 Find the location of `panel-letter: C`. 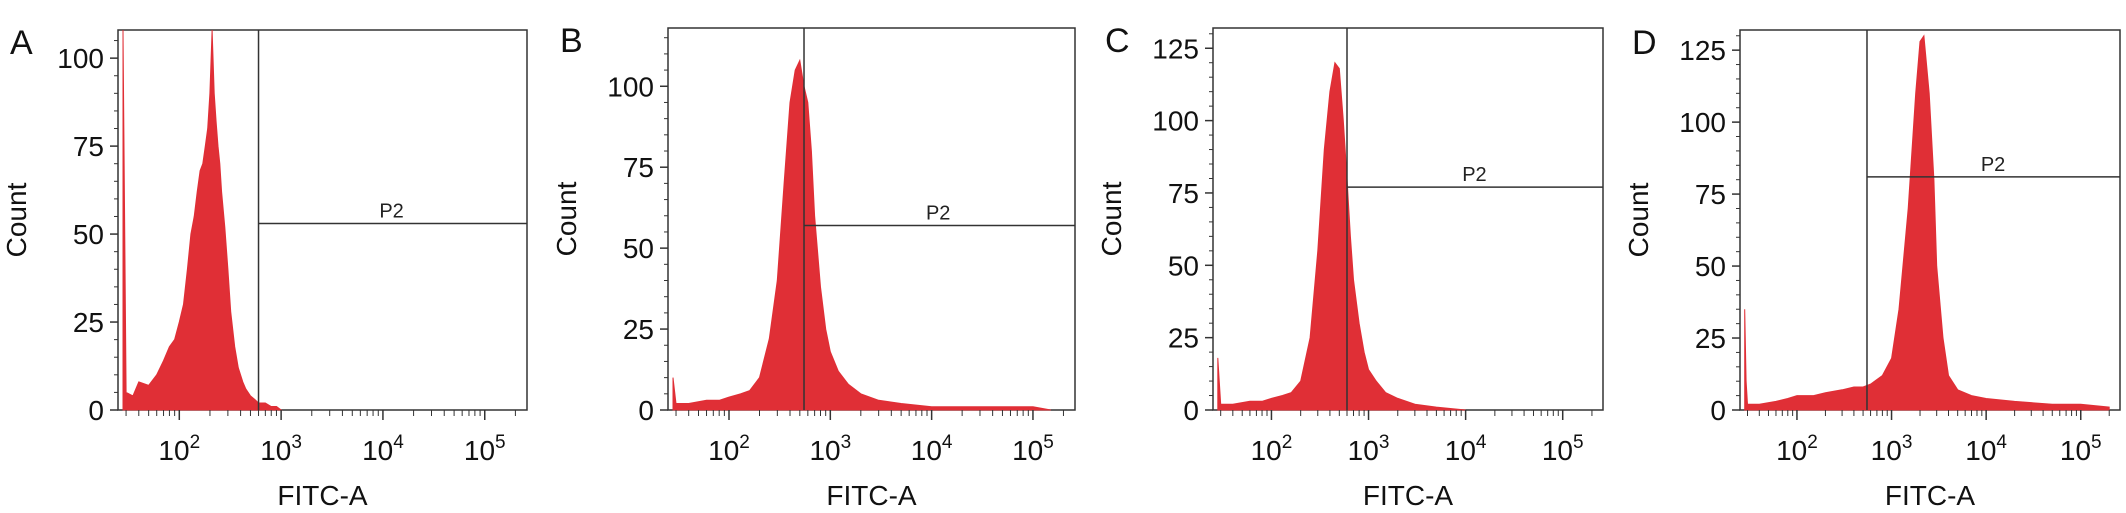

panel-letter: C is located at coordinates (1117, 41).